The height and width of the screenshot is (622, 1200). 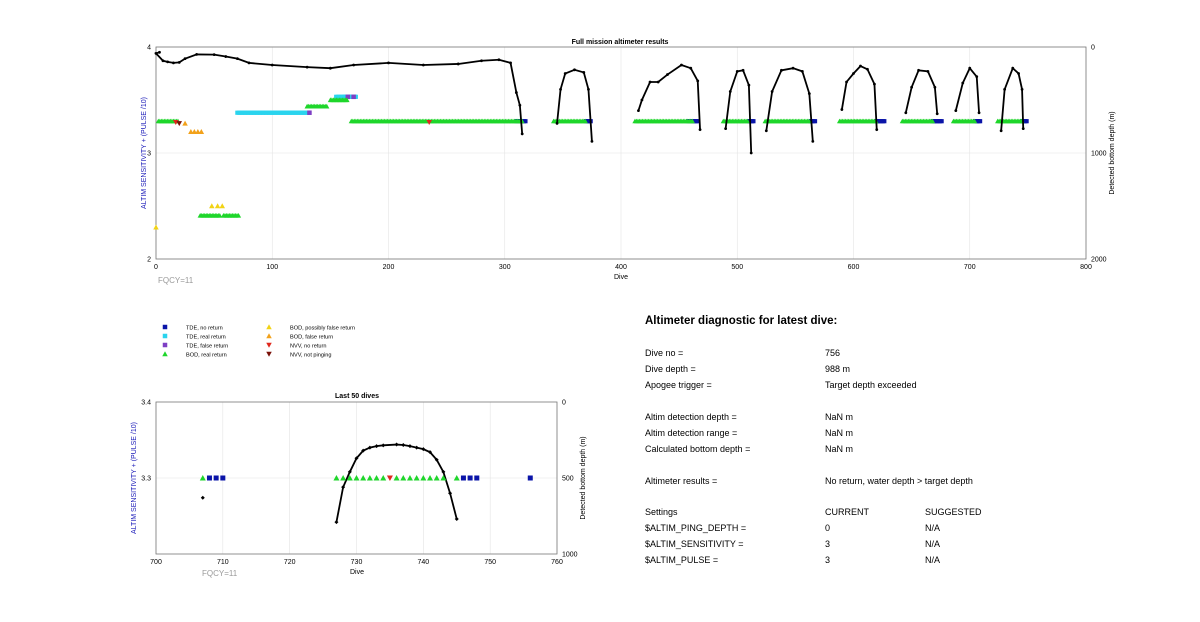 What do you see at coordinates (311, 337) in the screenshot?
I see `legend-label: BOD, false return` at bounding box center [311, 337].